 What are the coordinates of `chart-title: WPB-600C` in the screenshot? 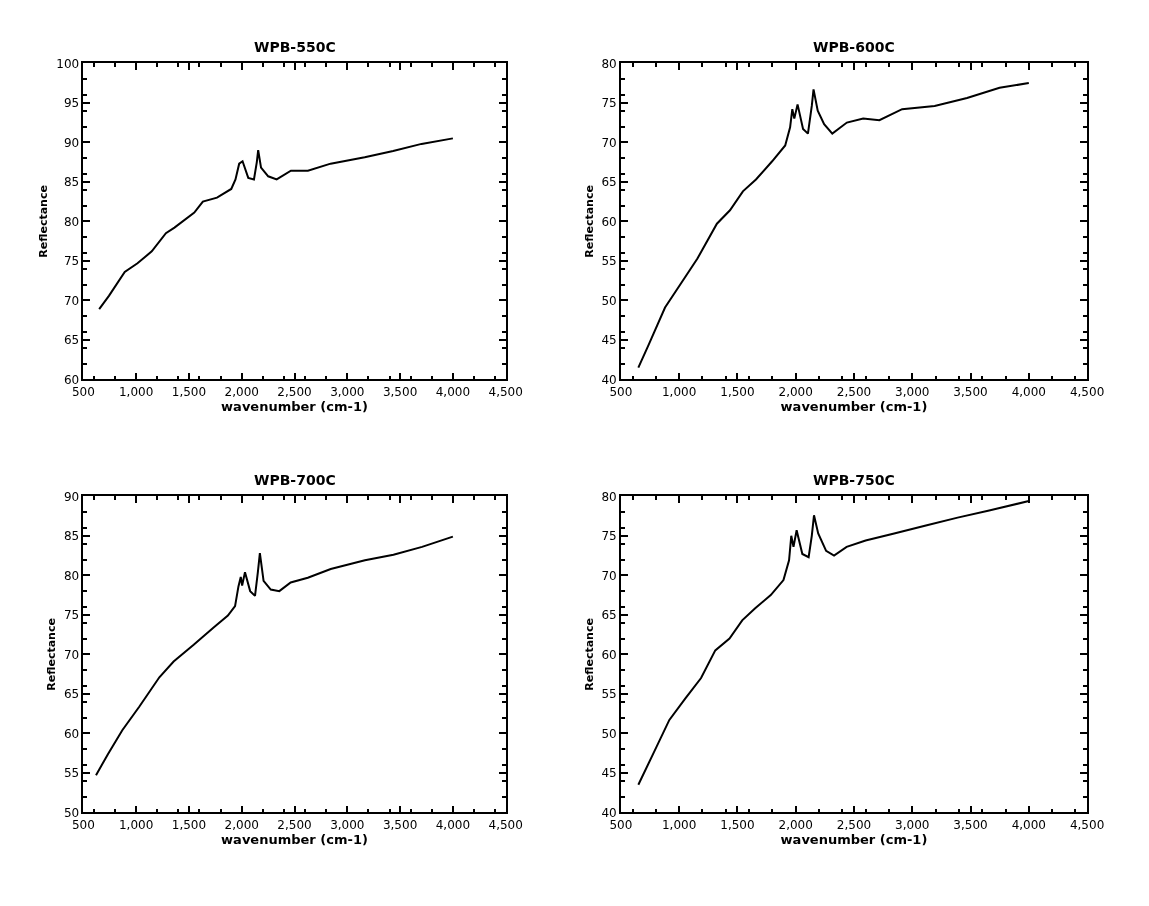 It's located at (854, 47).